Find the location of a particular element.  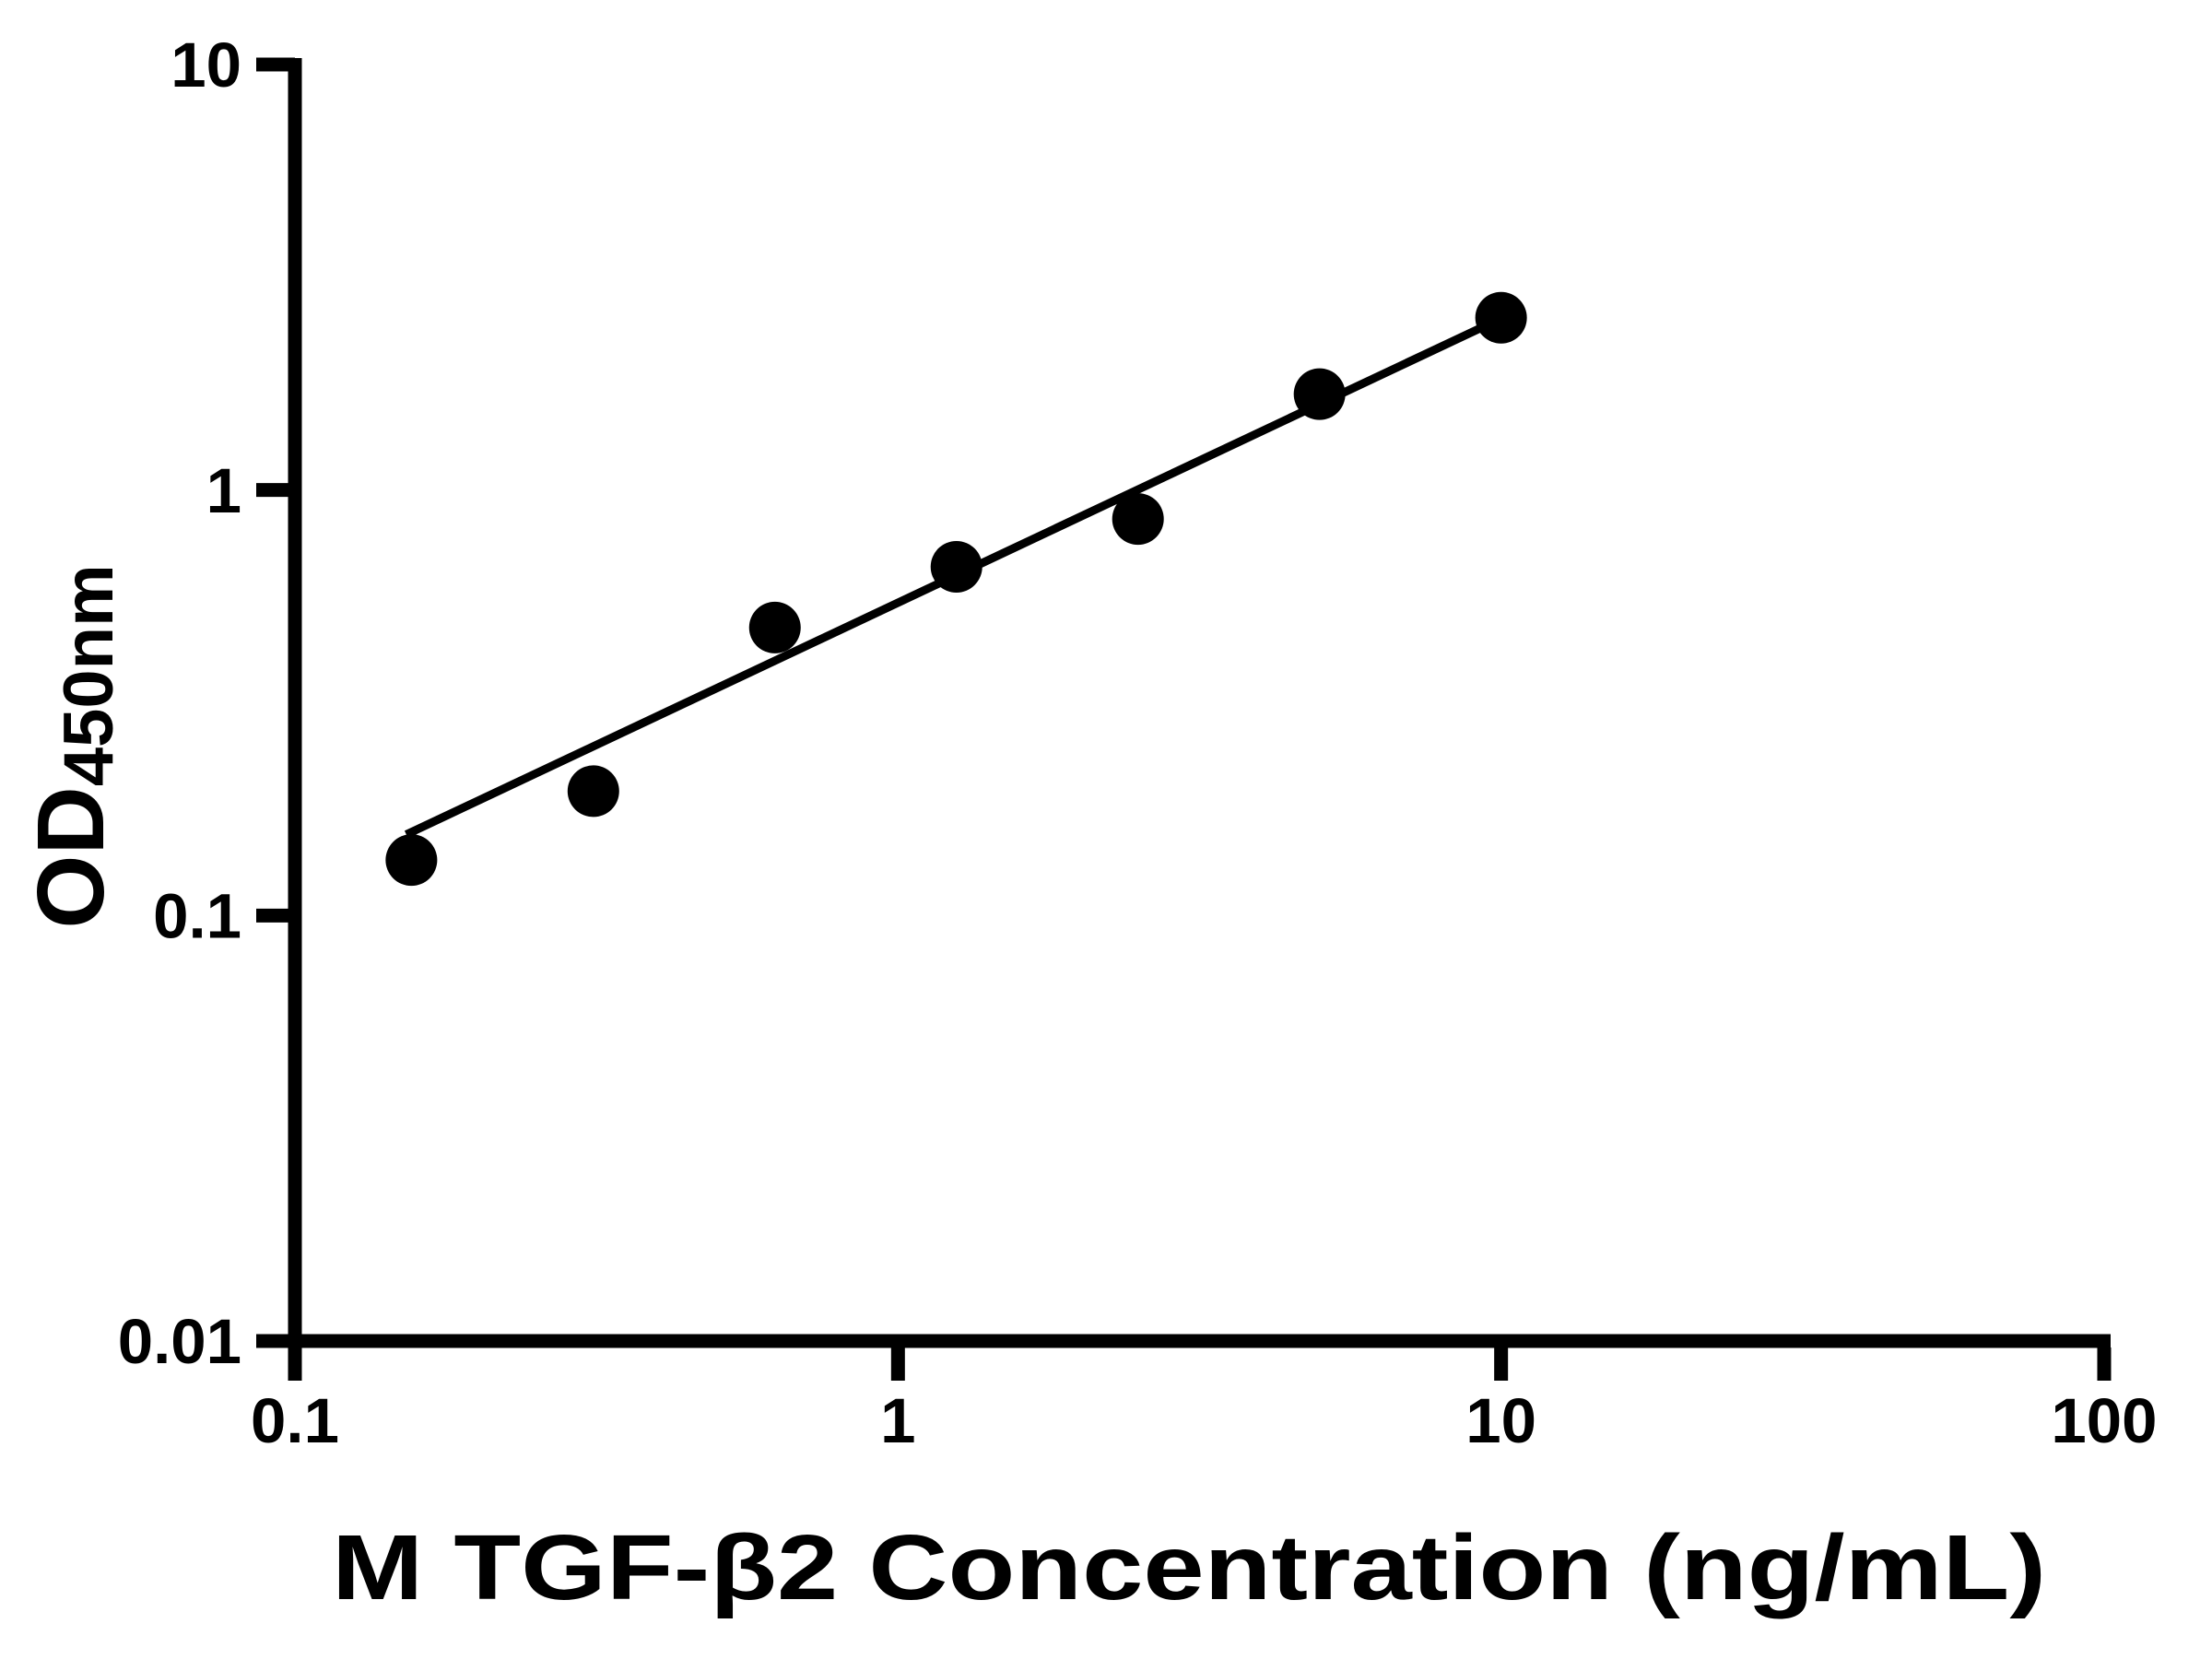

x-tick-label: 1 is located at coordinates (897, 1420).